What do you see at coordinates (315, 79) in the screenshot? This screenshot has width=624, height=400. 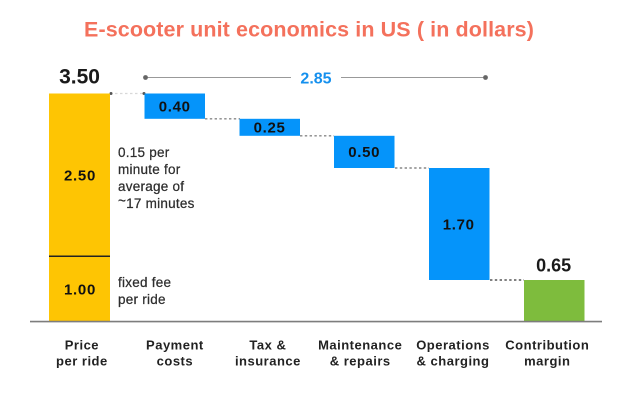 I see `svg-text: 2.85` at bounding box center [315, 79].